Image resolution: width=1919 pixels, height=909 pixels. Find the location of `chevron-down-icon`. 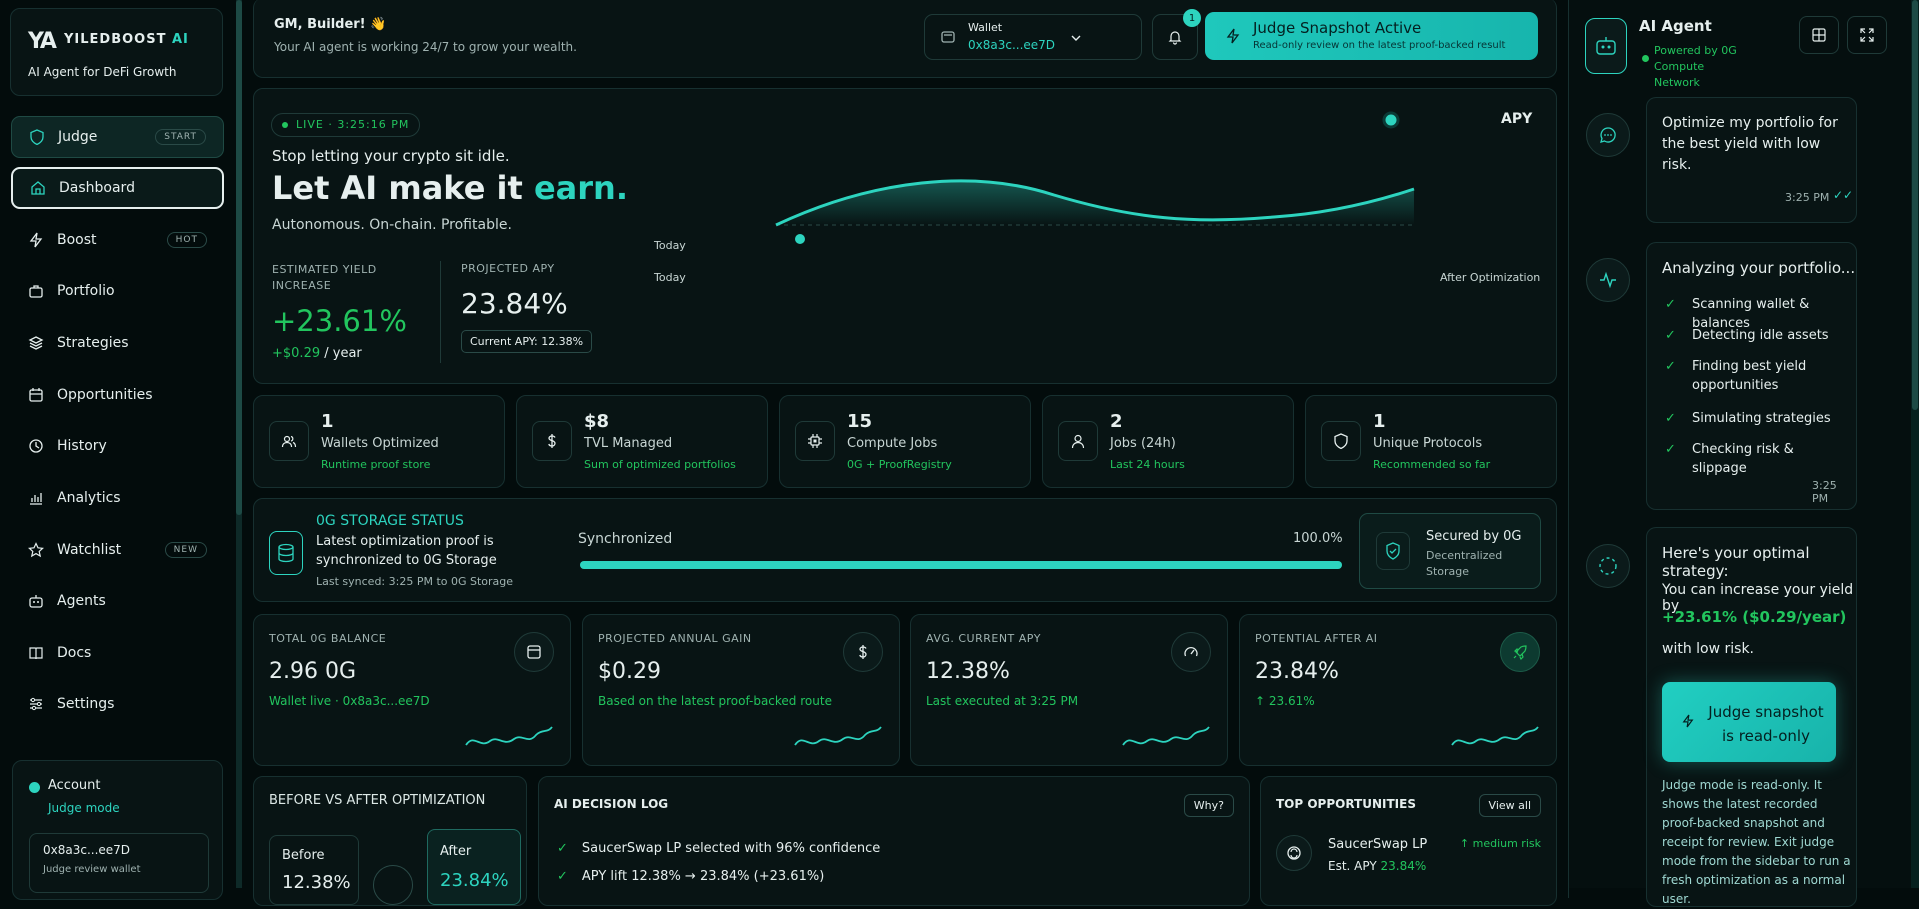

chevron-down-icon is located at coordinates (1076, 38).